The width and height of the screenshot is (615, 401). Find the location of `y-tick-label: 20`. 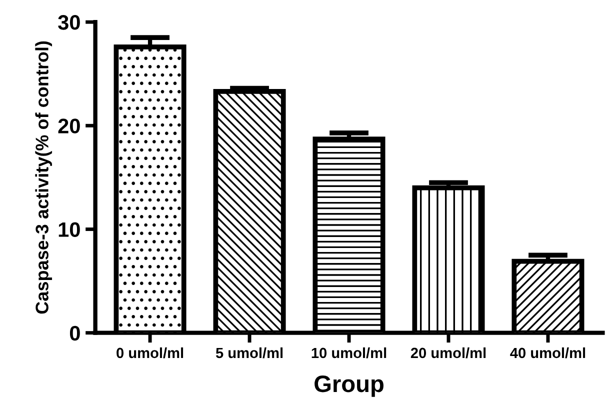

y-tick-label: 20 is located at coordinates (69, 126).